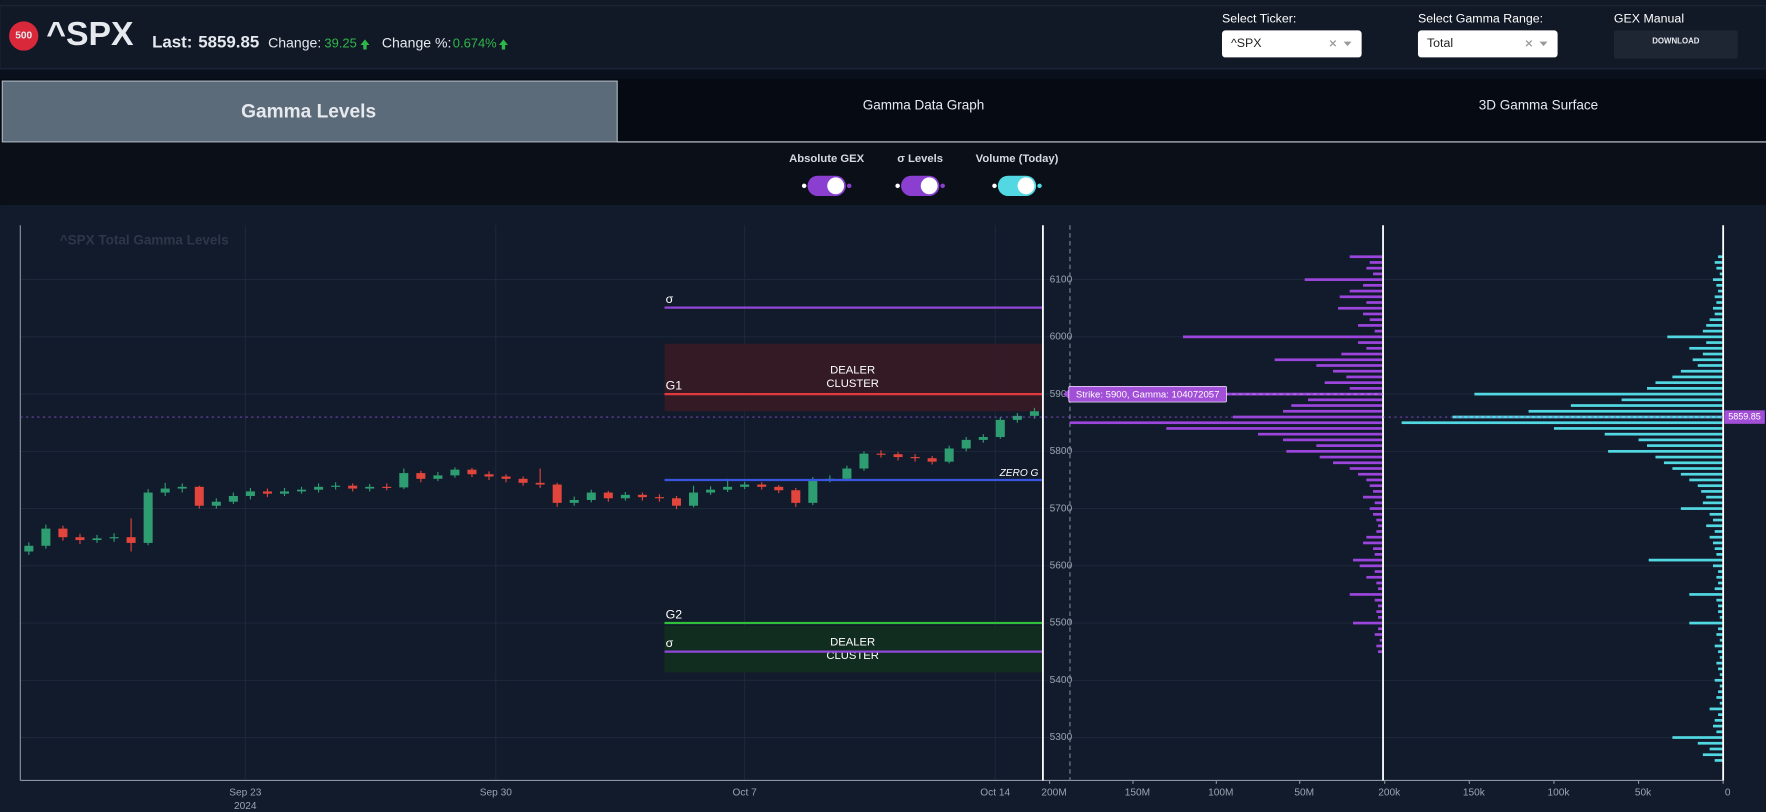  I want to click on x-tick-label: 50M, so click(1304, 793).